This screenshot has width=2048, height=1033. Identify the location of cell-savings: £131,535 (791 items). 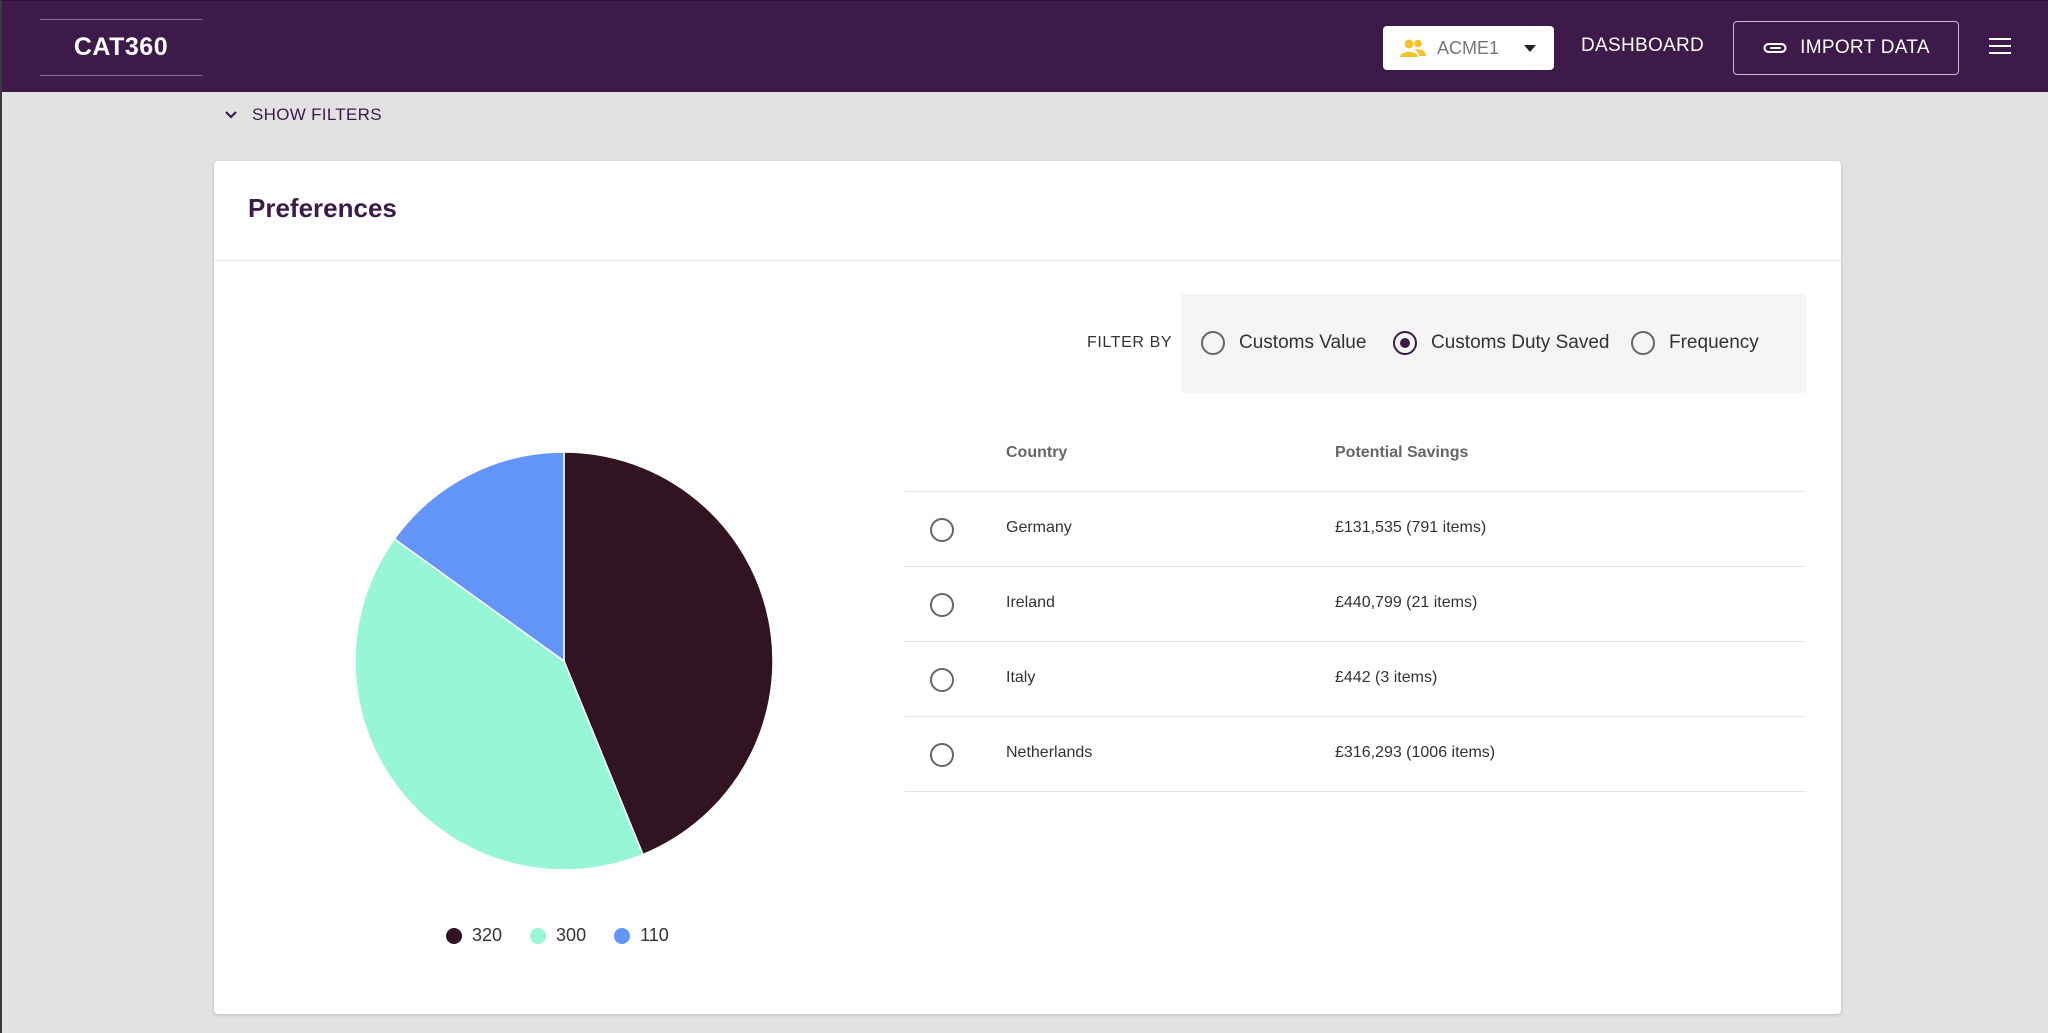
(1411, 527).